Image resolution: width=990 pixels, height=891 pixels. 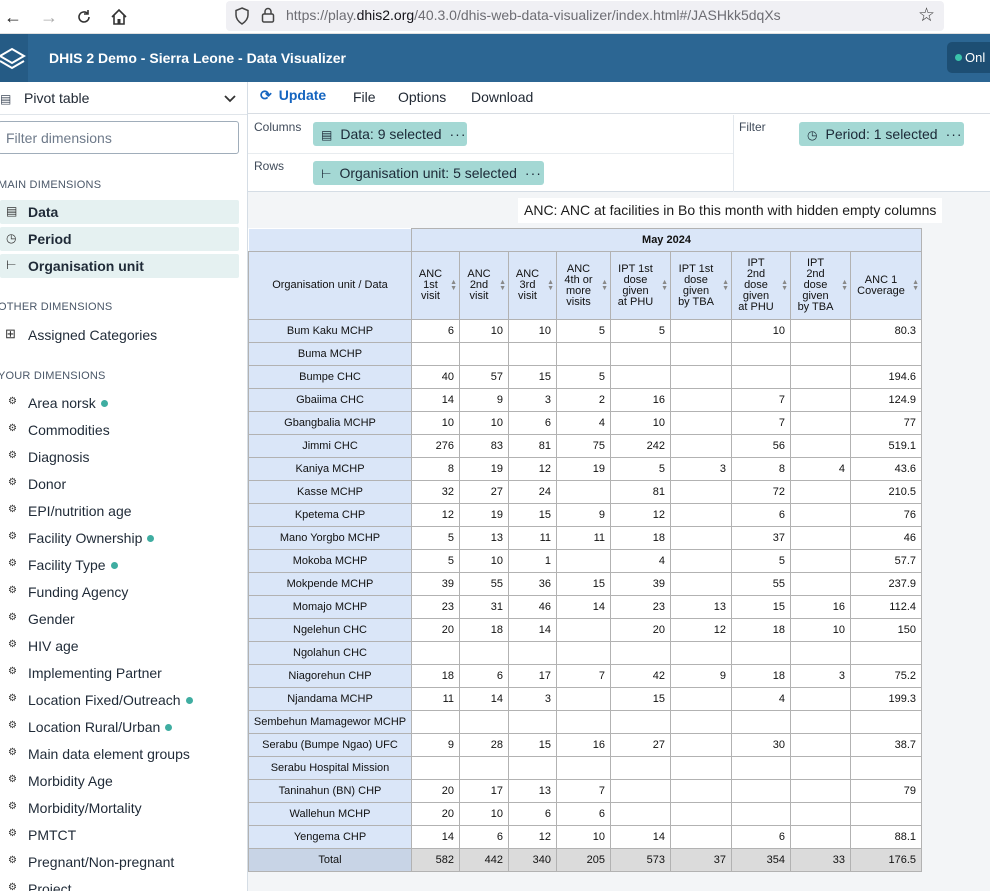 I want to click on value-cell: 3, so click(x=701, y=469).